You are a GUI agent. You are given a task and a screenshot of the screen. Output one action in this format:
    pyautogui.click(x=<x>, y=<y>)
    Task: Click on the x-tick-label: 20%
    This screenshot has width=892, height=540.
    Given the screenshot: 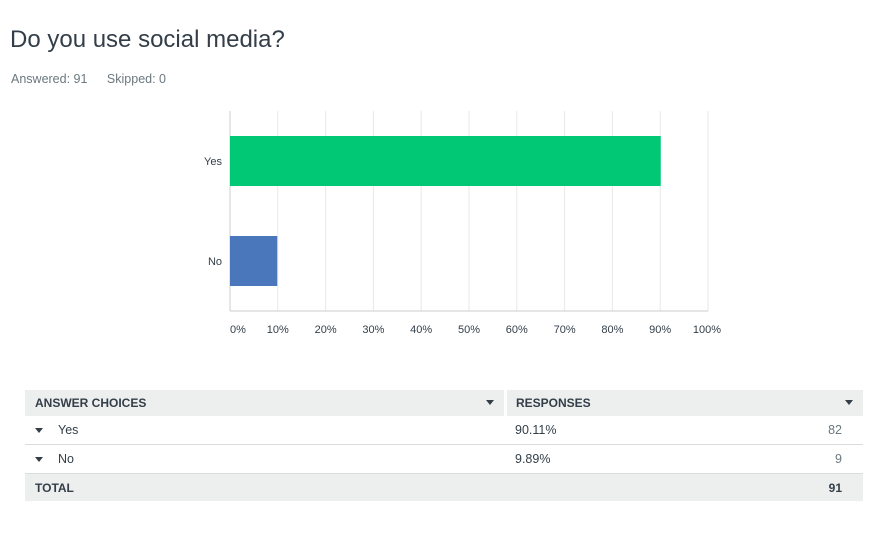 What is the action you would take?
    pyautogui.click(x=326, y=330)
    